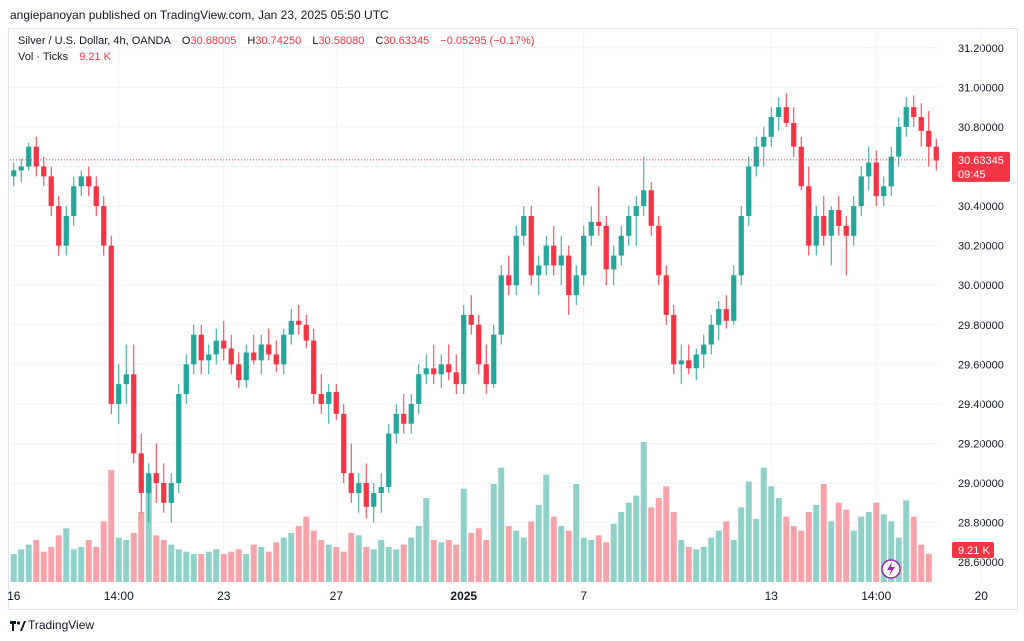 The height and width of the screenshot is (641, 1024). What do you see at coordinates (278, 41) in the screenshot?
I see `high-value: 30.74250` at bounding box center [278, 41].